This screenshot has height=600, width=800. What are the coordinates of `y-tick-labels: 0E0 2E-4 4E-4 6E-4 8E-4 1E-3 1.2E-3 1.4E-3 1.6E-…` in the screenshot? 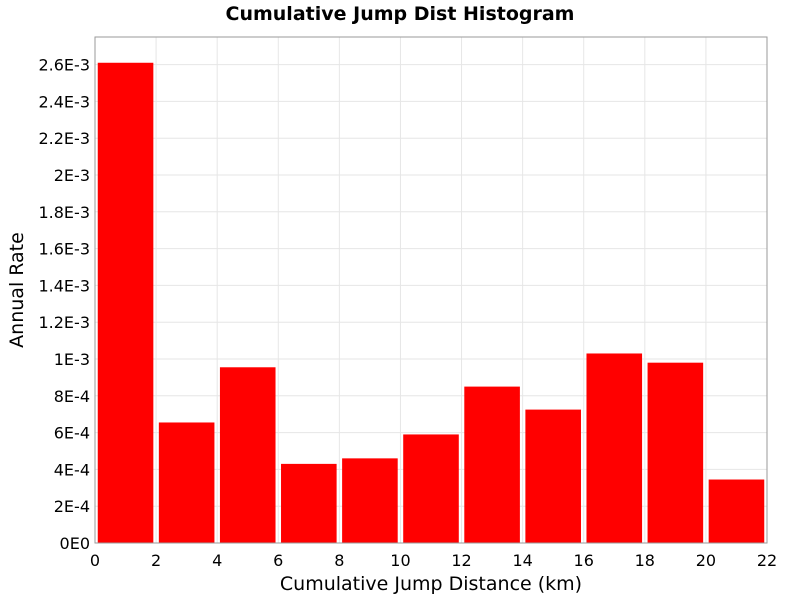 It's located at (64, 304).